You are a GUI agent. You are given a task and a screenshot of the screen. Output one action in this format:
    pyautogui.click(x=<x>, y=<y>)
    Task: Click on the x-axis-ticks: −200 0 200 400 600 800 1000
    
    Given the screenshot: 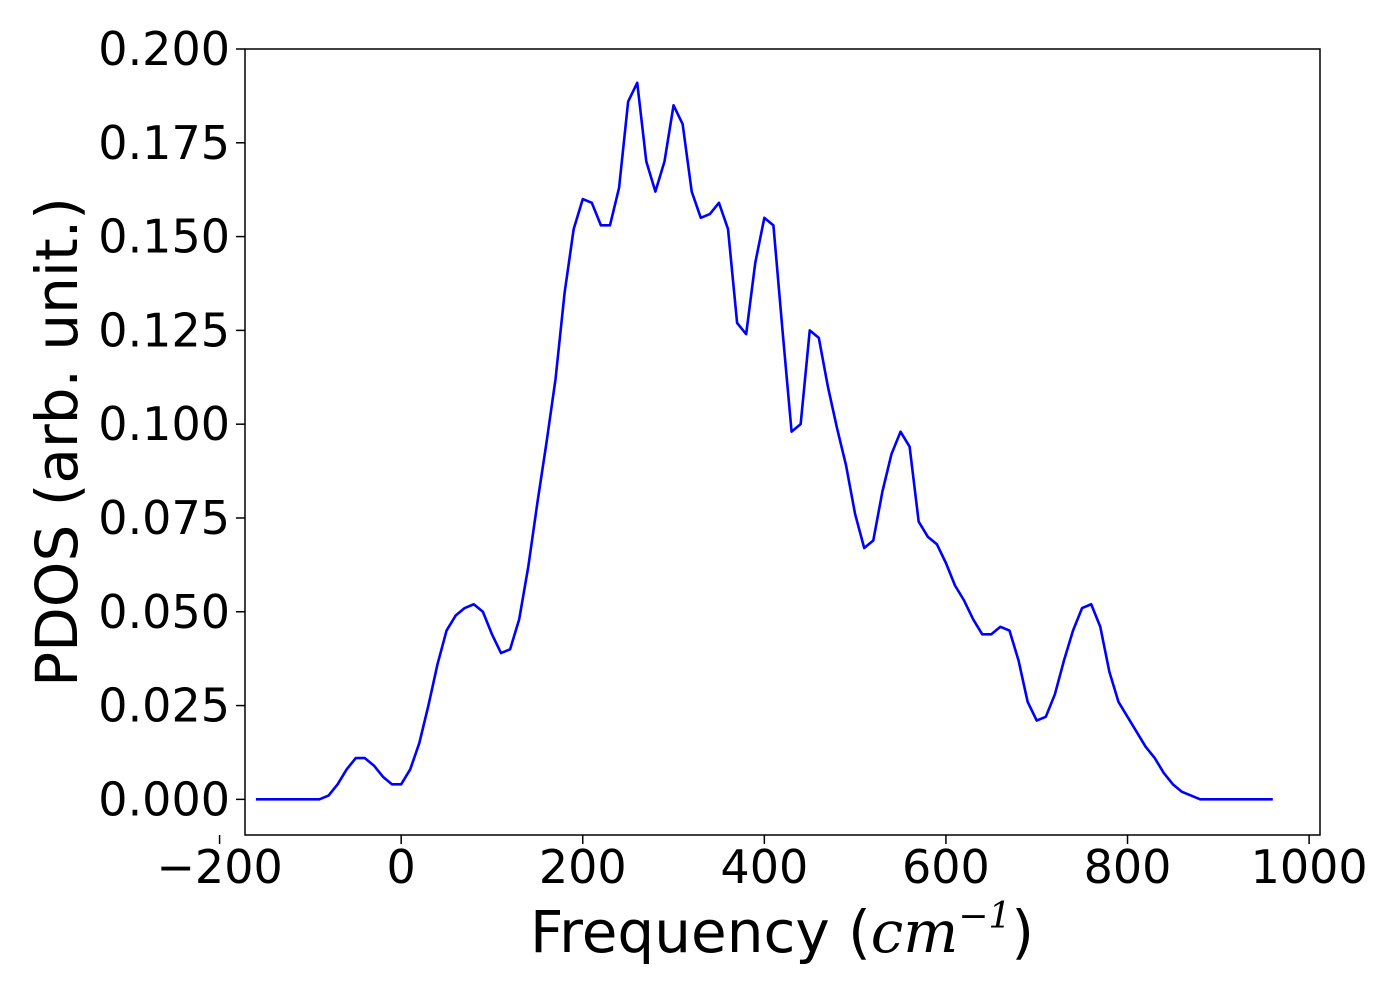 What is the action you would take?
    pyautogui.click(x=762, y=864)
    